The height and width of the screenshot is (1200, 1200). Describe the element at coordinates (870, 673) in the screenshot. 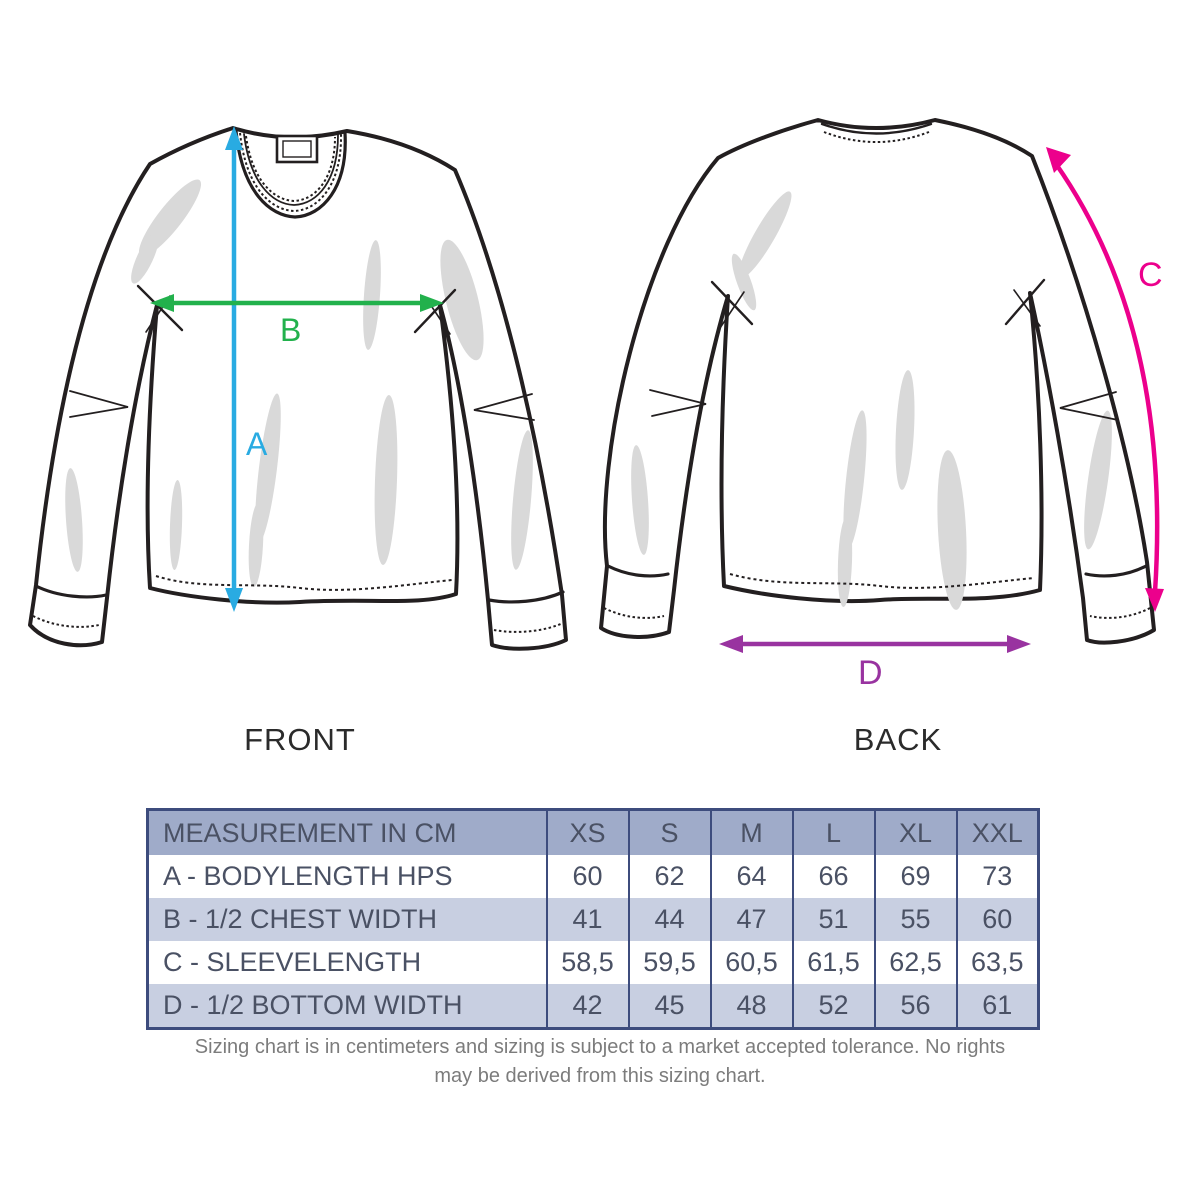

I see `measure-label-d: D` at that location.